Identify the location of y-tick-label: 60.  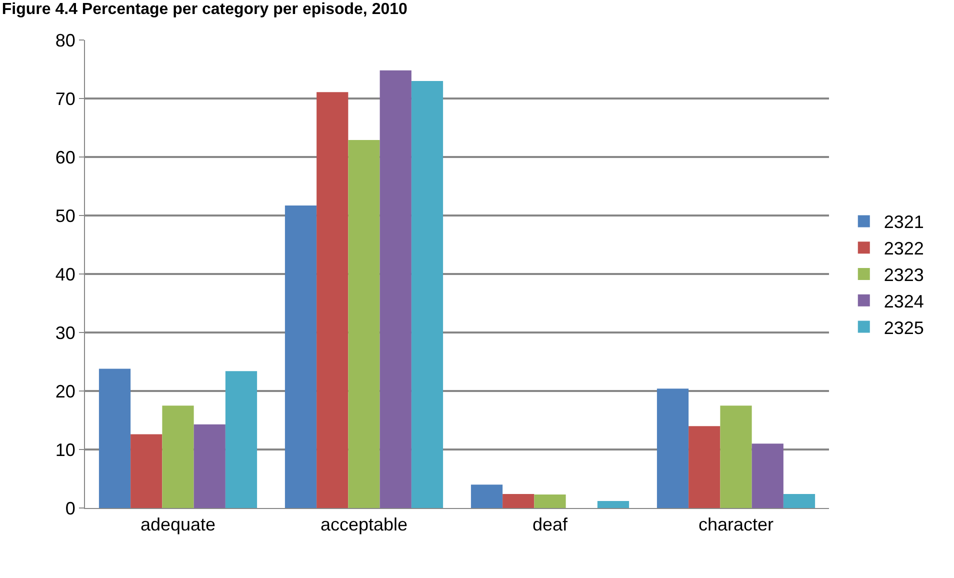
(65, 157).